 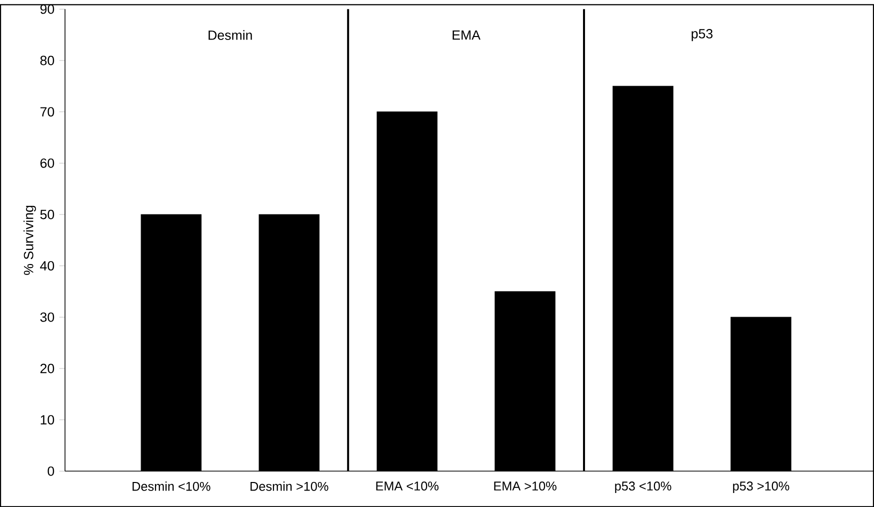 I want to click on annotation: p53, so click(x=702, y=34).